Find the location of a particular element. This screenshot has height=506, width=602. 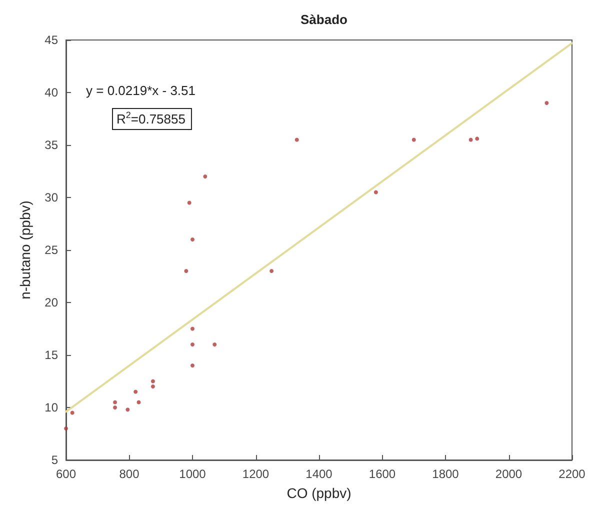

y-tick-label: 10 is located at coordinates (51, 407).